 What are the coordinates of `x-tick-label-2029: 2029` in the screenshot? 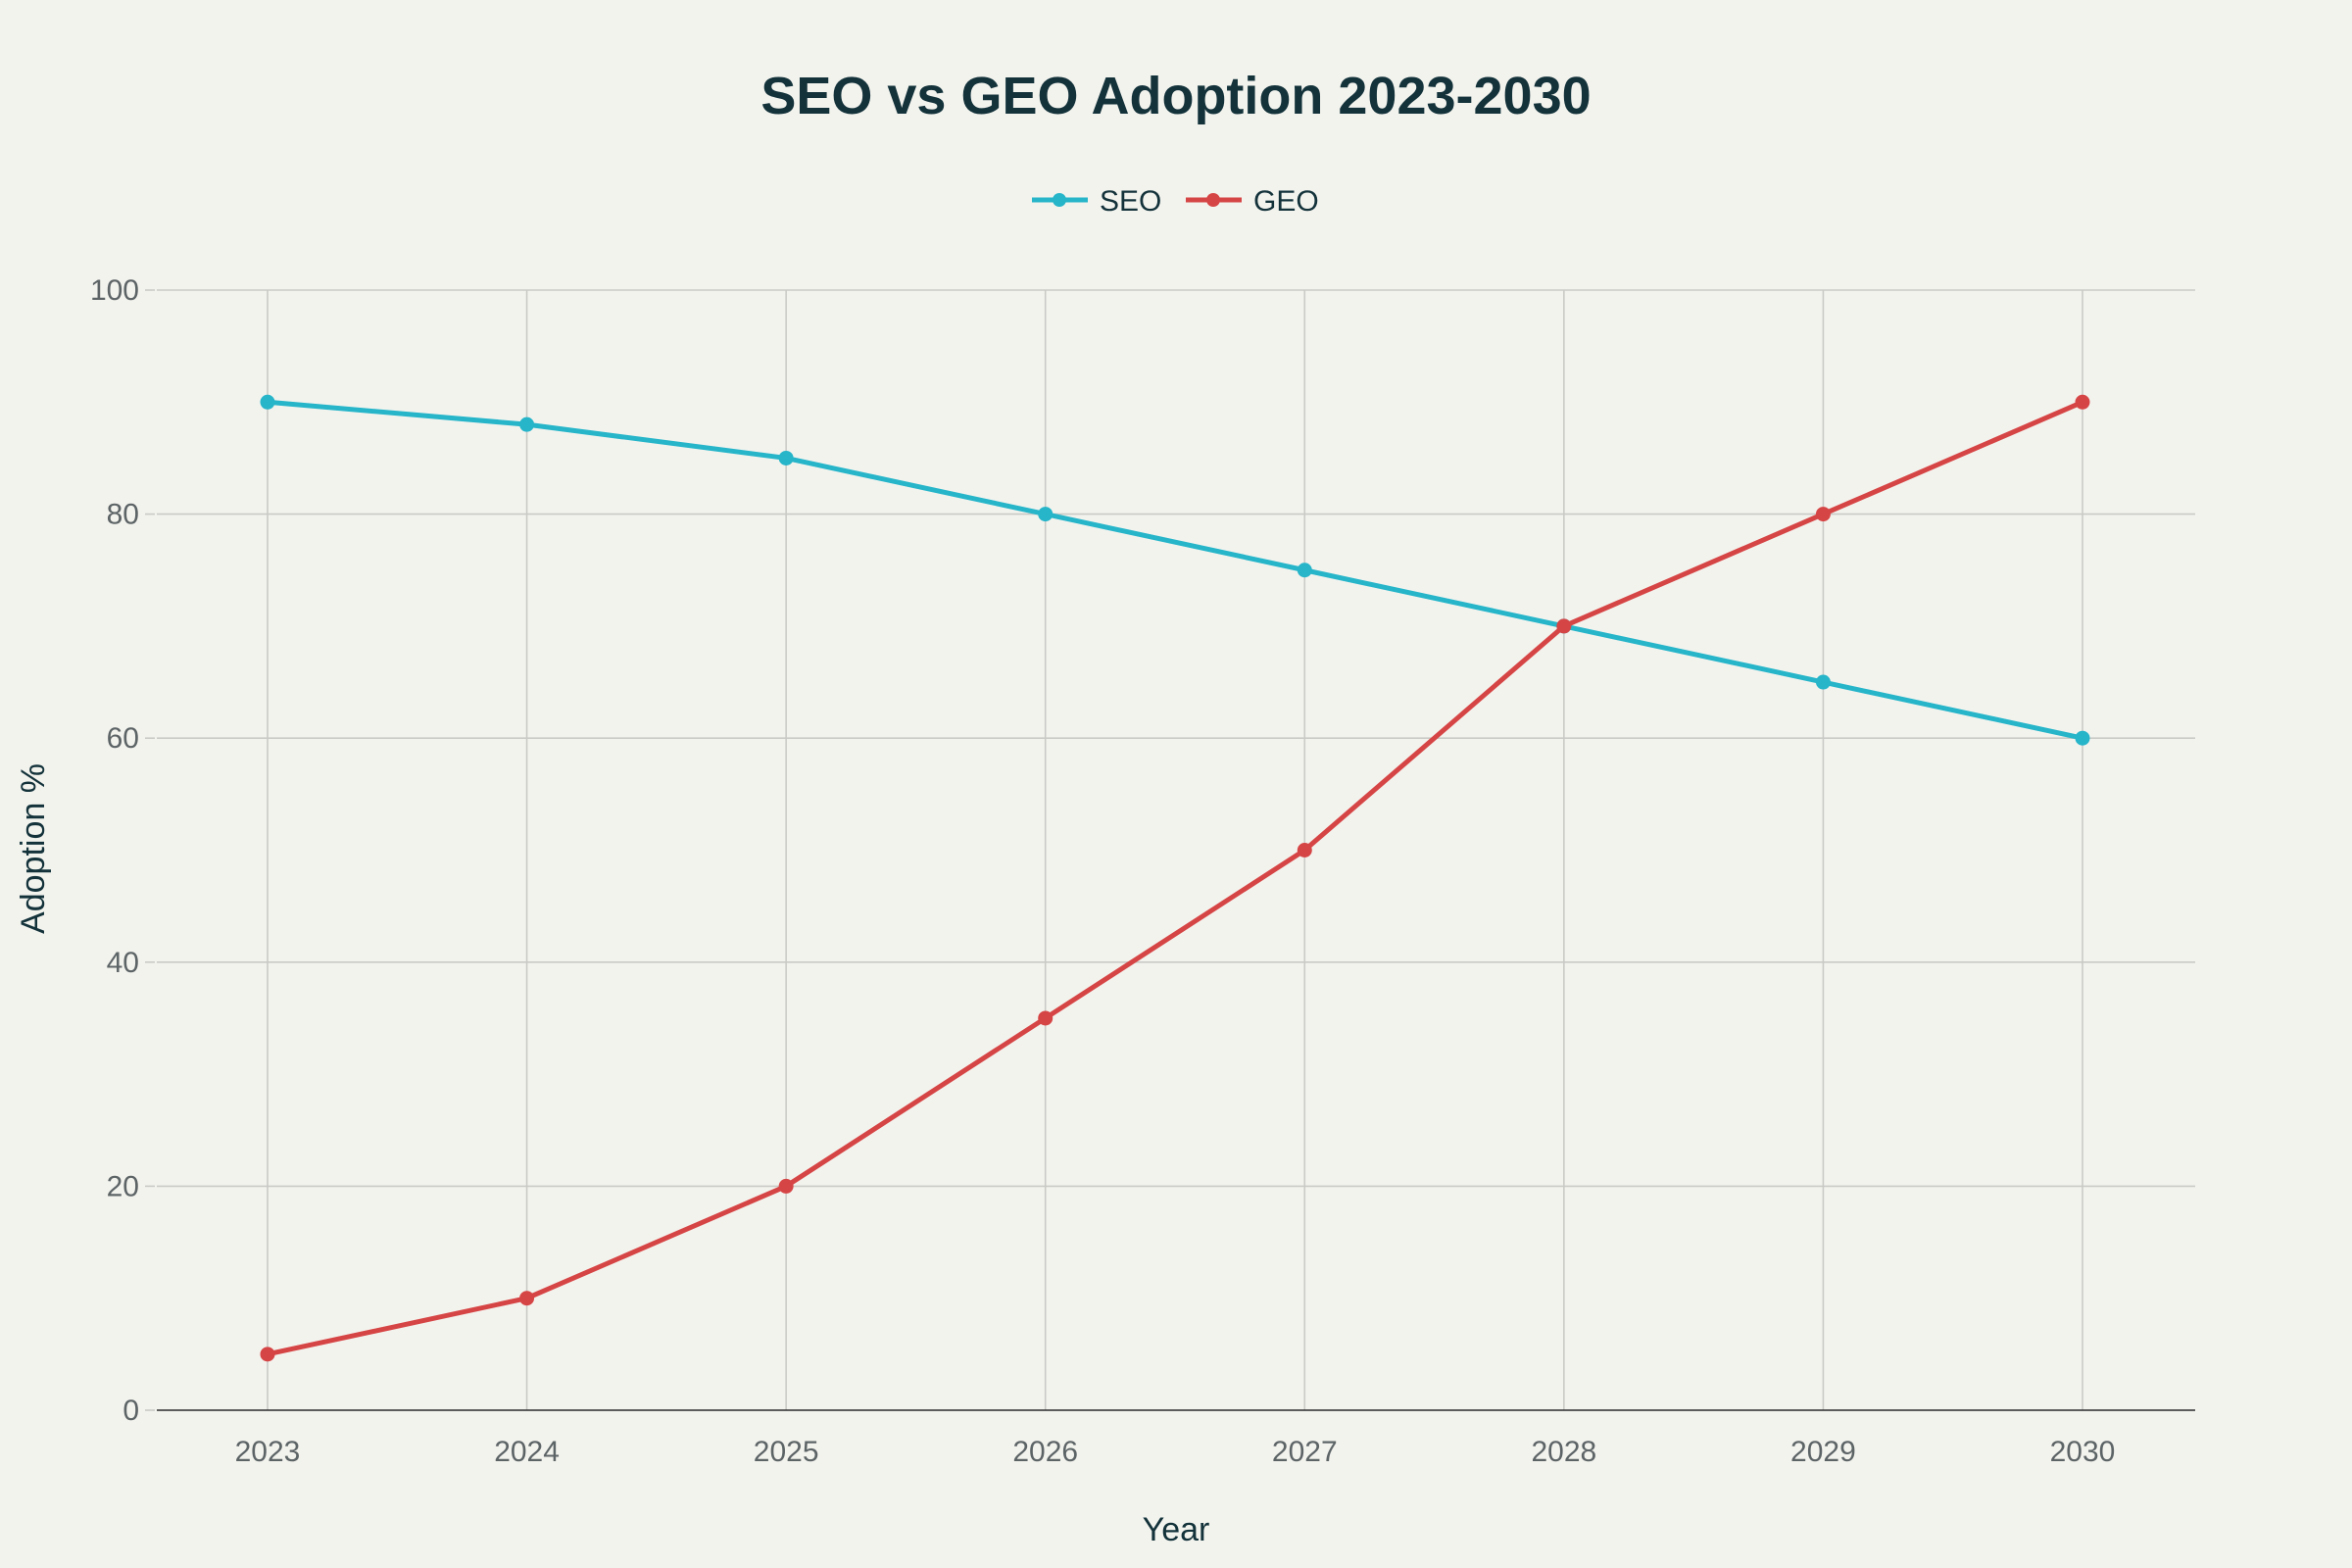 It's located at (1823, 1452).